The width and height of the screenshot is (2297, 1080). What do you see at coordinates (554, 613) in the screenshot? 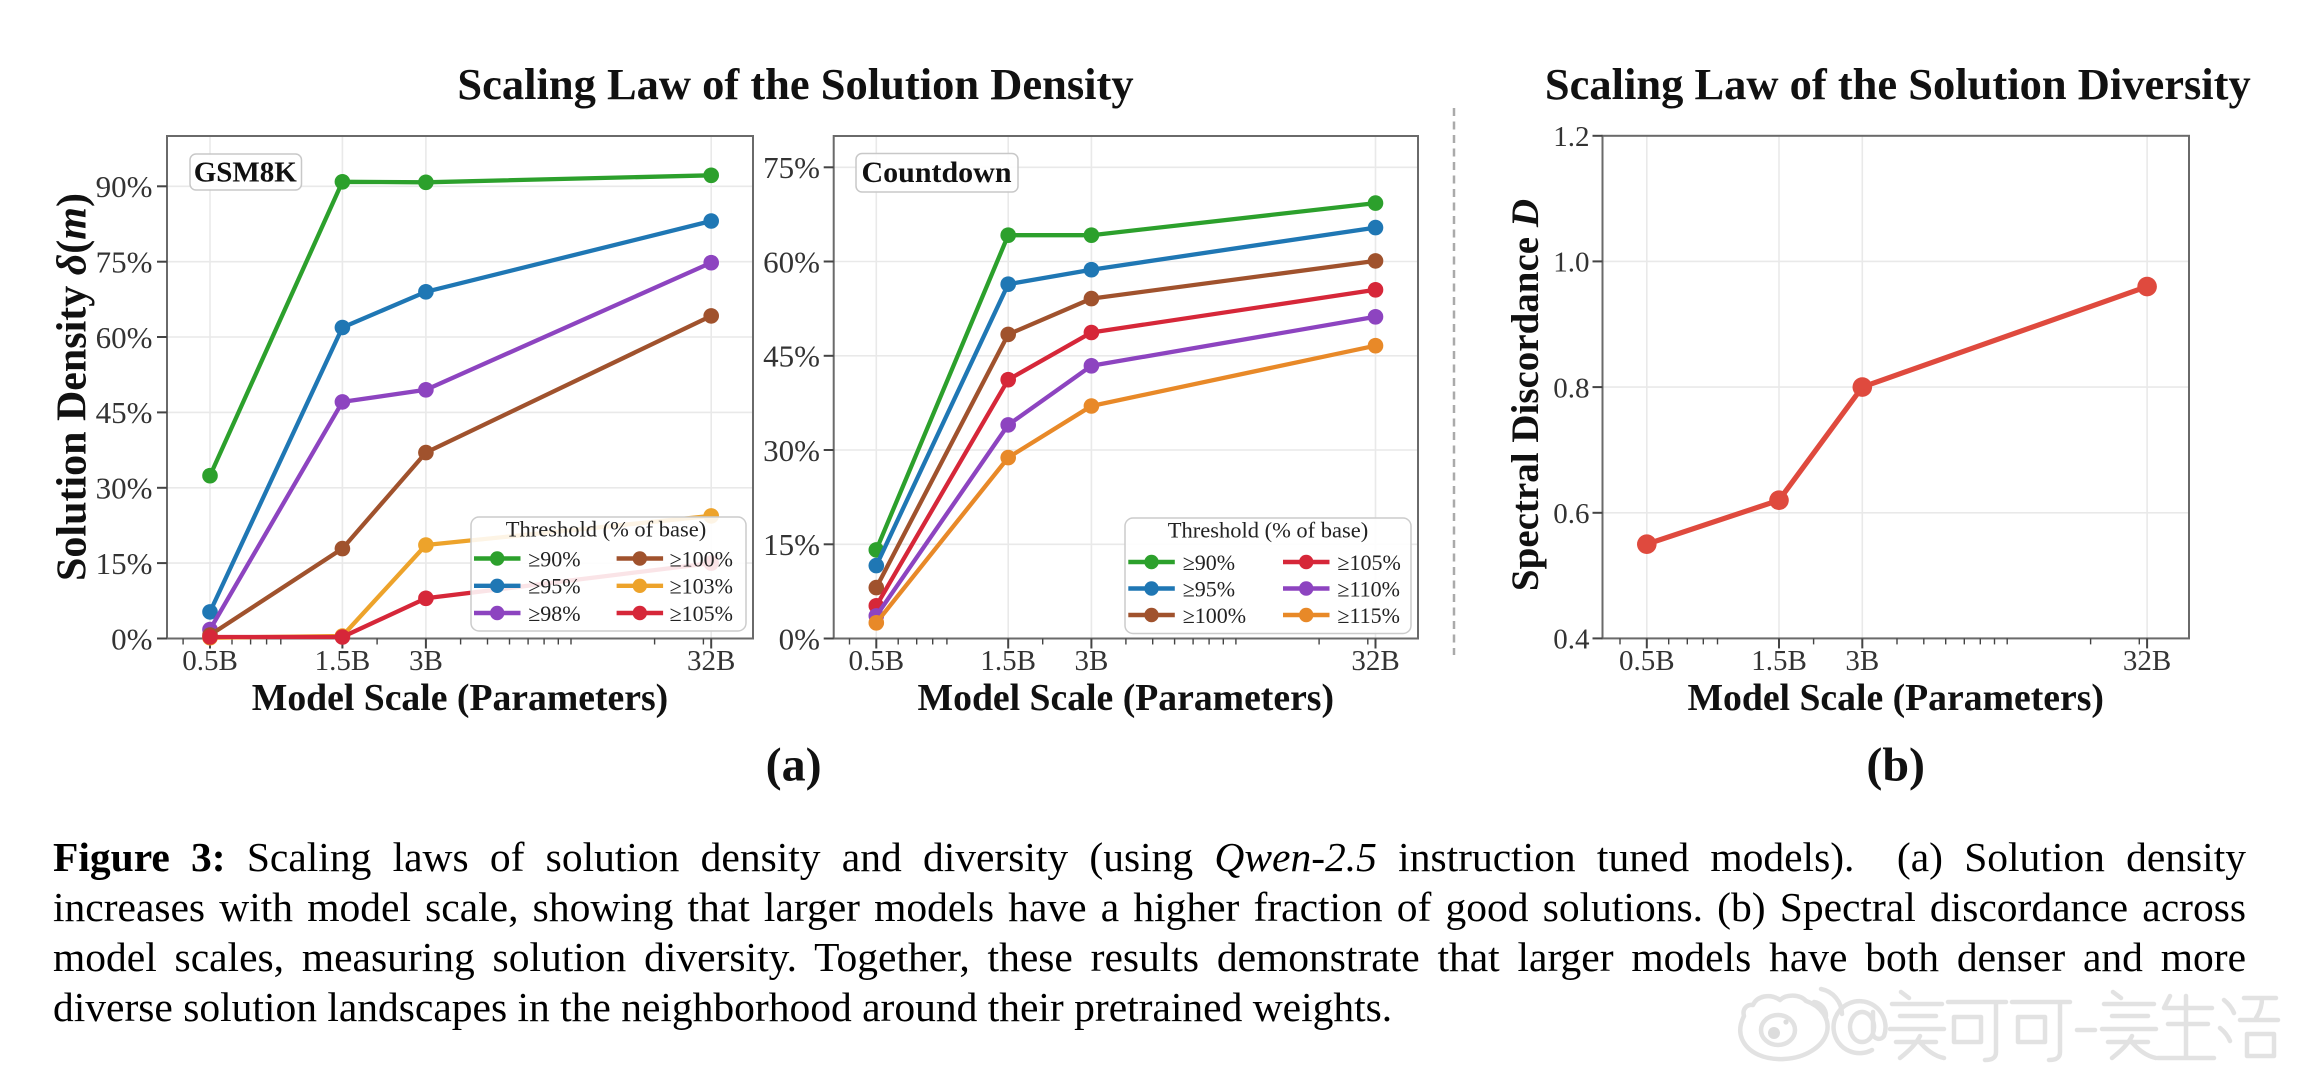
I see `svg-text: ≥98%` at bounding box center [554, 613].